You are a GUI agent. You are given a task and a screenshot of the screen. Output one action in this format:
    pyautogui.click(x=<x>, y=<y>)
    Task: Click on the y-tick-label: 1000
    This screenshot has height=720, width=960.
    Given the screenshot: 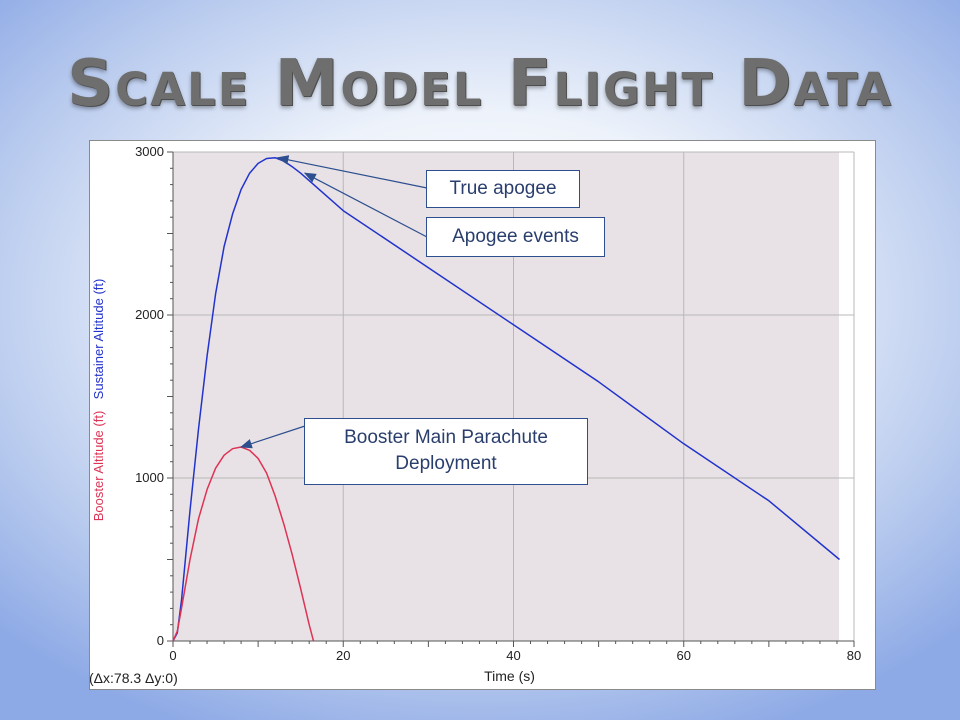 What is the action you would take?
    pyautogui.click(x=149, y=477)
    